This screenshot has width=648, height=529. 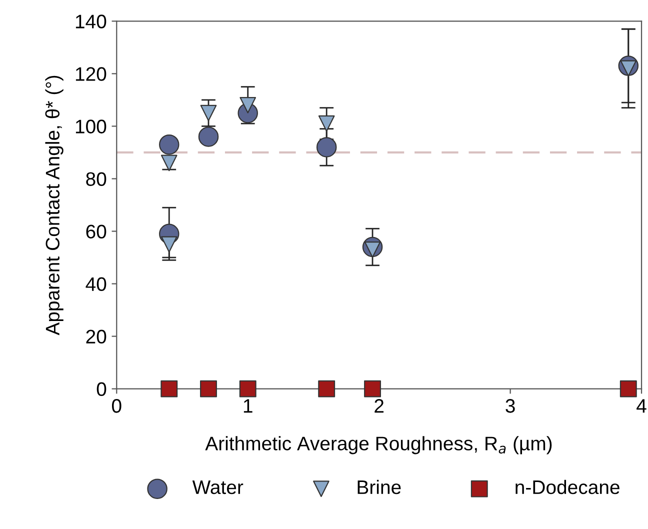 What do you see at coordinates (101, 389) in the screenshot?
I see `y-tick-label: 0` at bounding box center [101, 389].